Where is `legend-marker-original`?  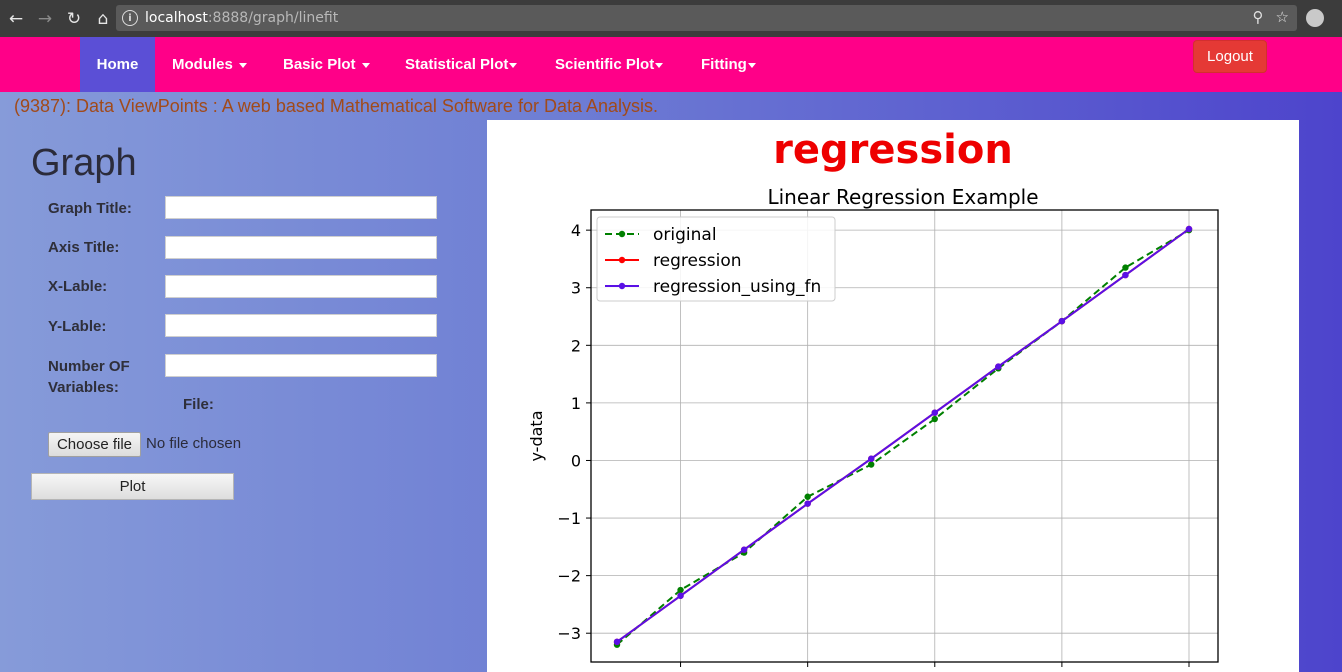
legend-marker-original is located at coordinates (622, 234).